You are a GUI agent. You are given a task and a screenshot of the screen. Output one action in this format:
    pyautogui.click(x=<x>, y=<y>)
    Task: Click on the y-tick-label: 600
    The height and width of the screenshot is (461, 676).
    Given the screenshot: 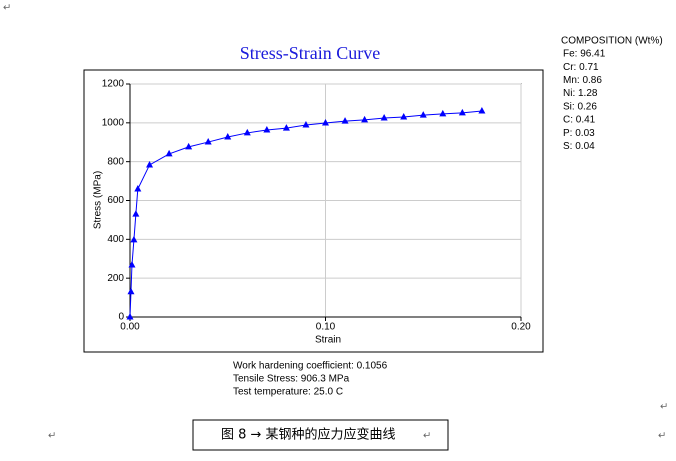 What is the action you would take?
    pyautogui.click(x=115, y=200)
    